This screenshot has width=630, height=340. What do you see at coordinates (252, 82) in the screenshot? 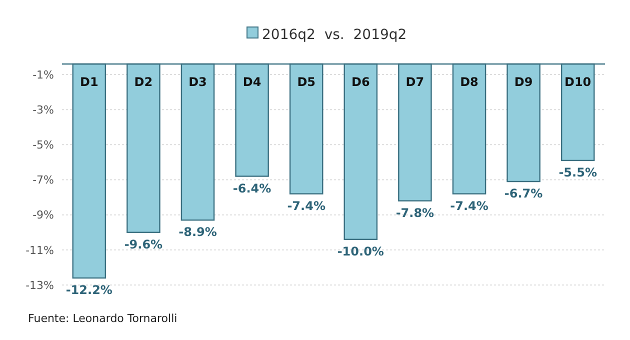
I see `x-tick-label: D4` at bounding box center [252, 82].